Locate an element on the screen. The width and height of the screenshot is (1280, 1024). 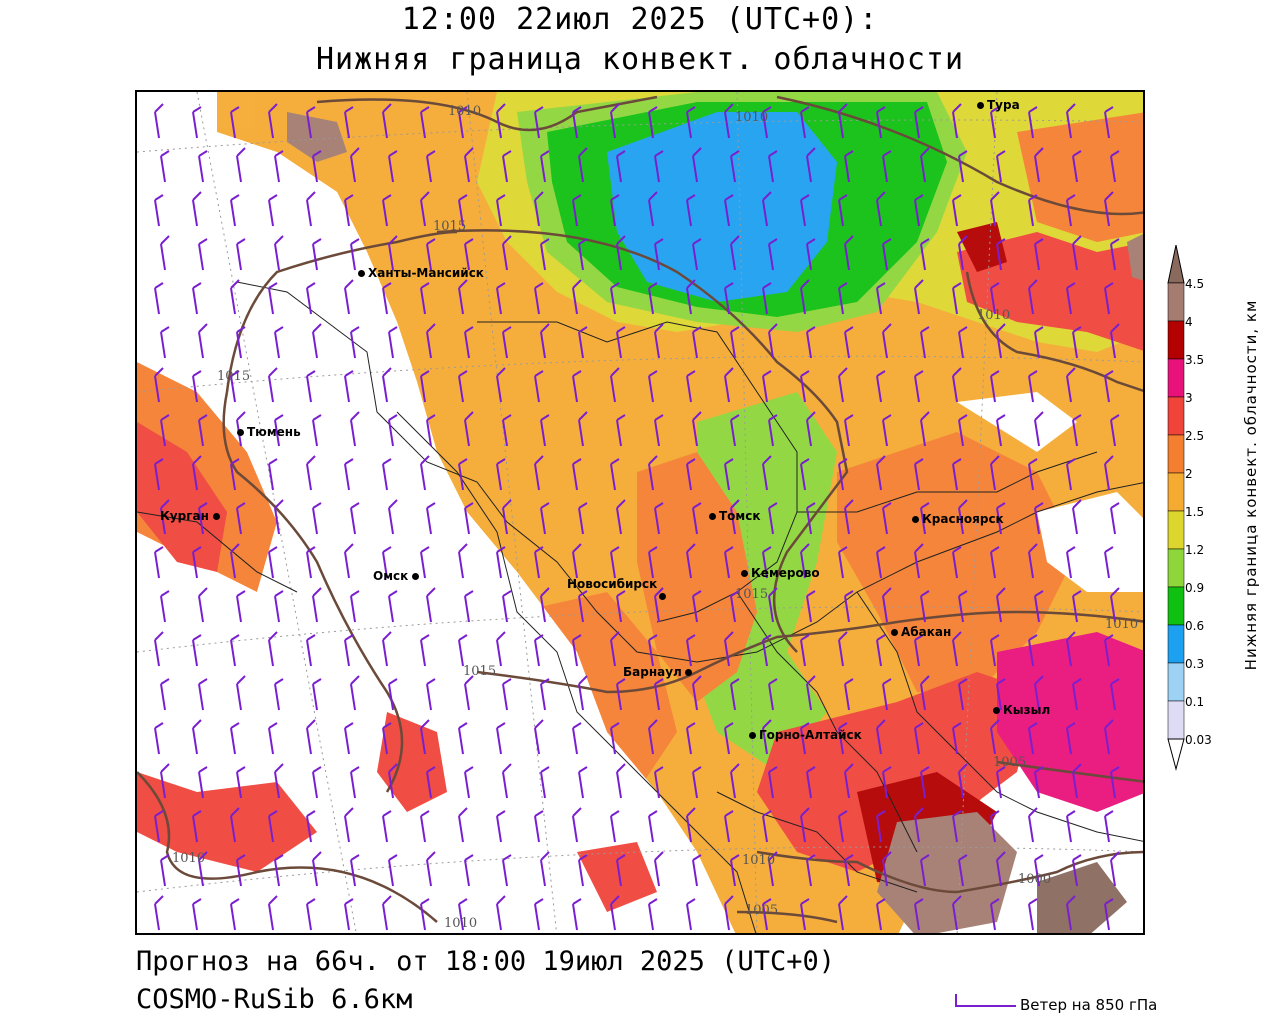
city-kurgan: Курган is located at coordinates (191, 516).